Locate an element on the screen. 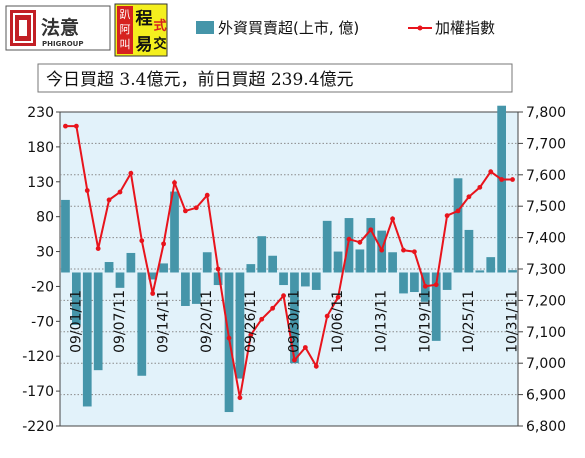  right-axis-tick-label: 7,300 is located at coordinates (546, 270).